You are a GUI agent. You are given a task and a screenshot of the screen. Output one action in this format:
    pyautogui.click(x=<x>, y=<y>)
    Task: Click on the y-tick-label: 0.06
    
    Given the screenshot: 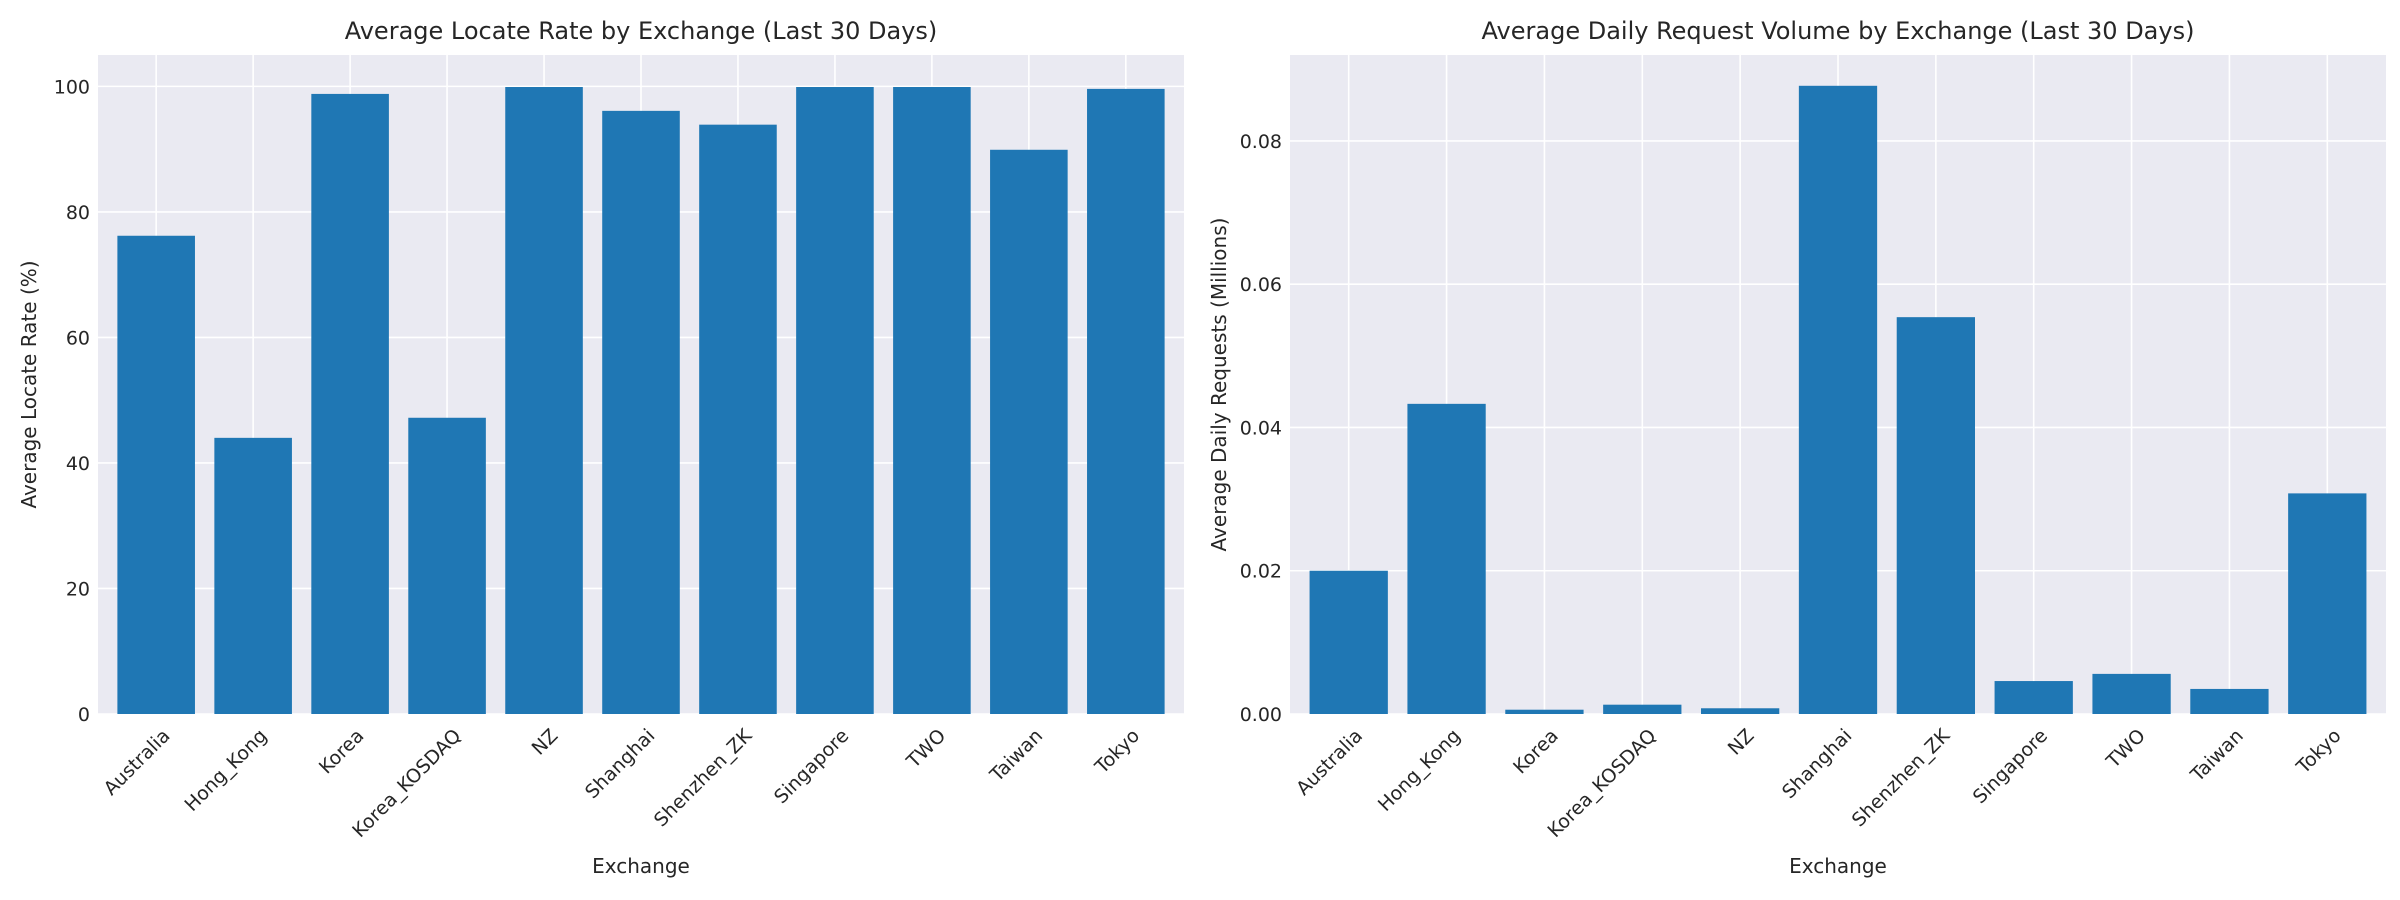 What is the action you would take?
    pyautogui.click(x=1261, y=285)
    